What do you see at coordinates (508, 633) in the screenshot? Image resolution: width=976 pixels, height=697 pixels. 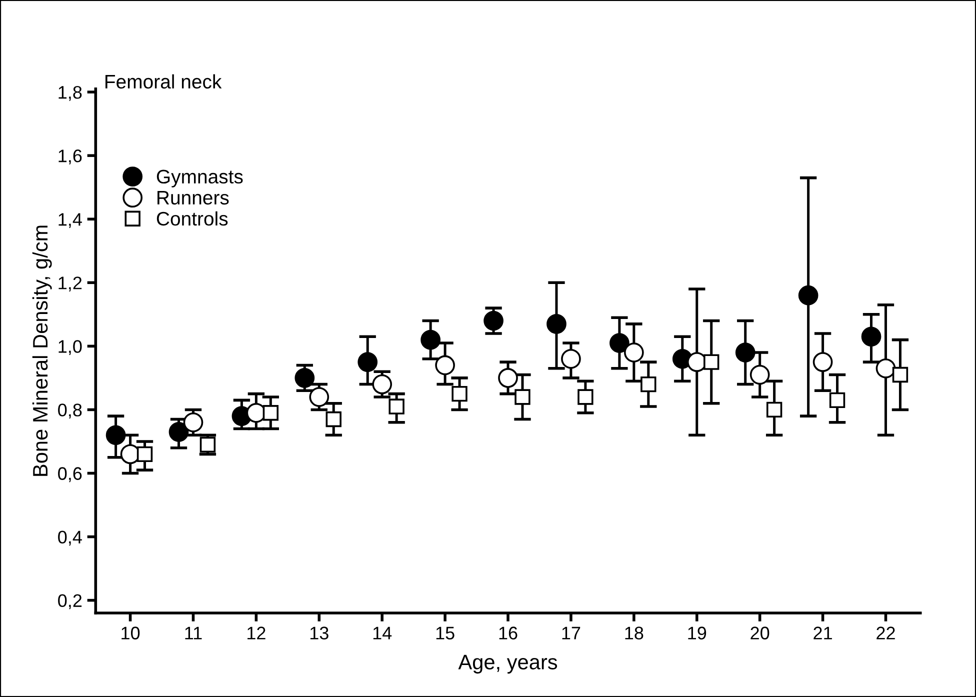 I see `x-tick-label: 16` at bounding box center [508, 633].